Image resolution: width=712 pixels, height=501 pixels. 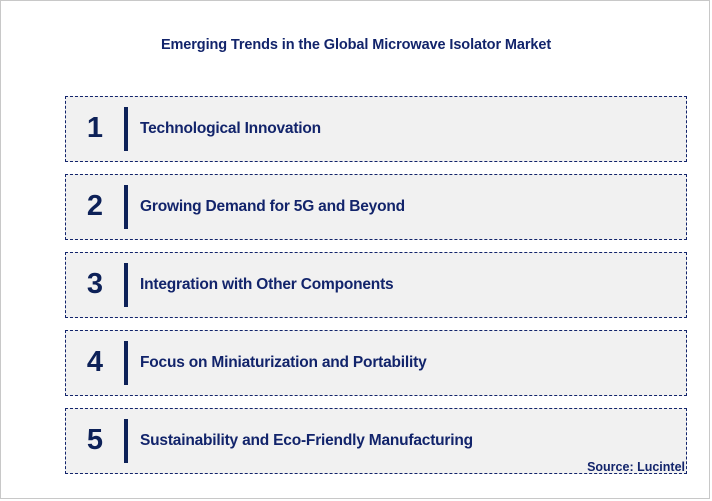 I want to click on trend-rank-number: 2, so click(x=95, y=205).